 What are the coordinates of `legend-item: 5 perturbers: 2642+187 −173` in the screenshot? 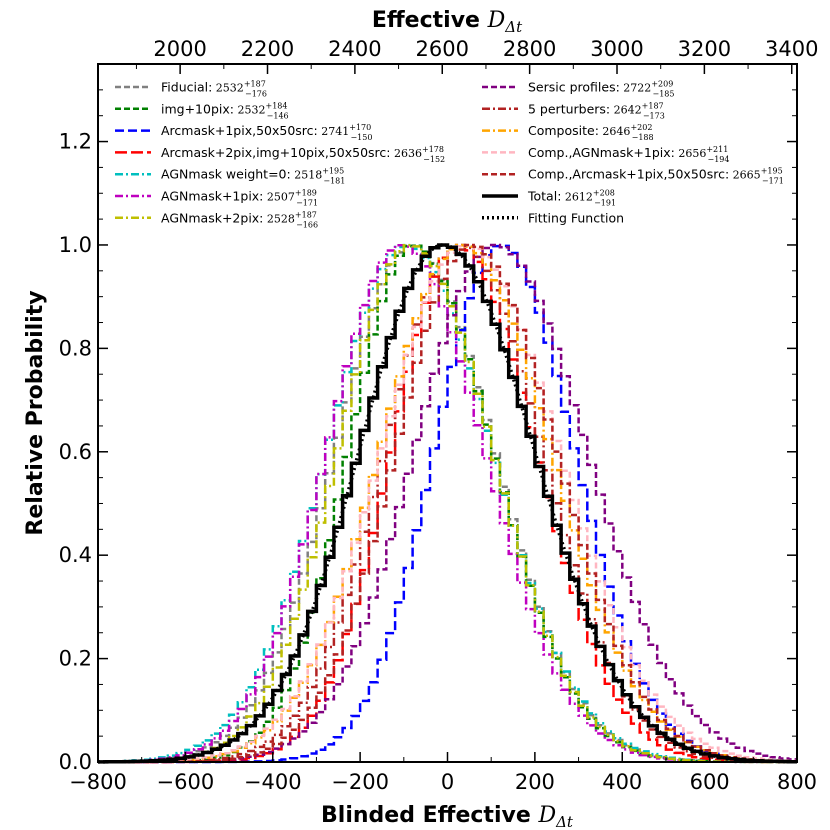 It's located at (573, 110).